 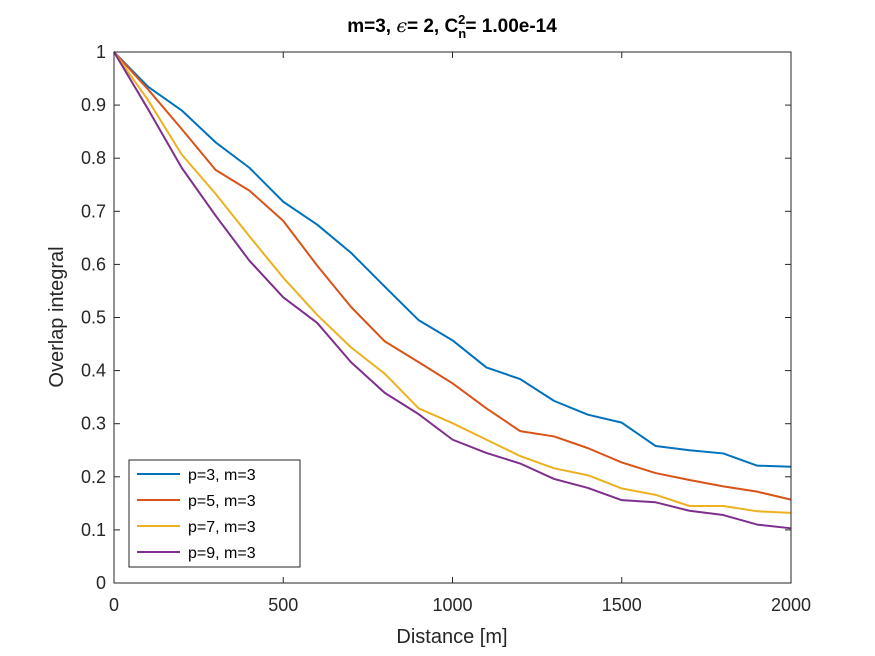 I want to click on y-tick-label: 0.5, so click(x=93, y=318).